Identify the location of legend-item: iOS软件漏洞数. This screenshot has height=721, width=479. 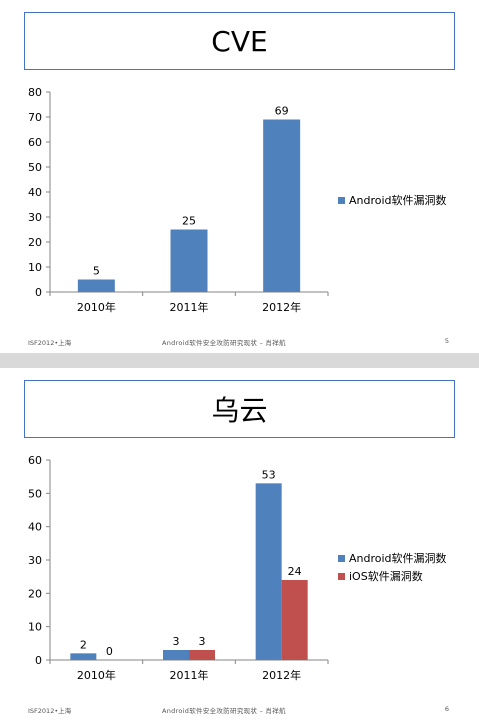
(392, 576).